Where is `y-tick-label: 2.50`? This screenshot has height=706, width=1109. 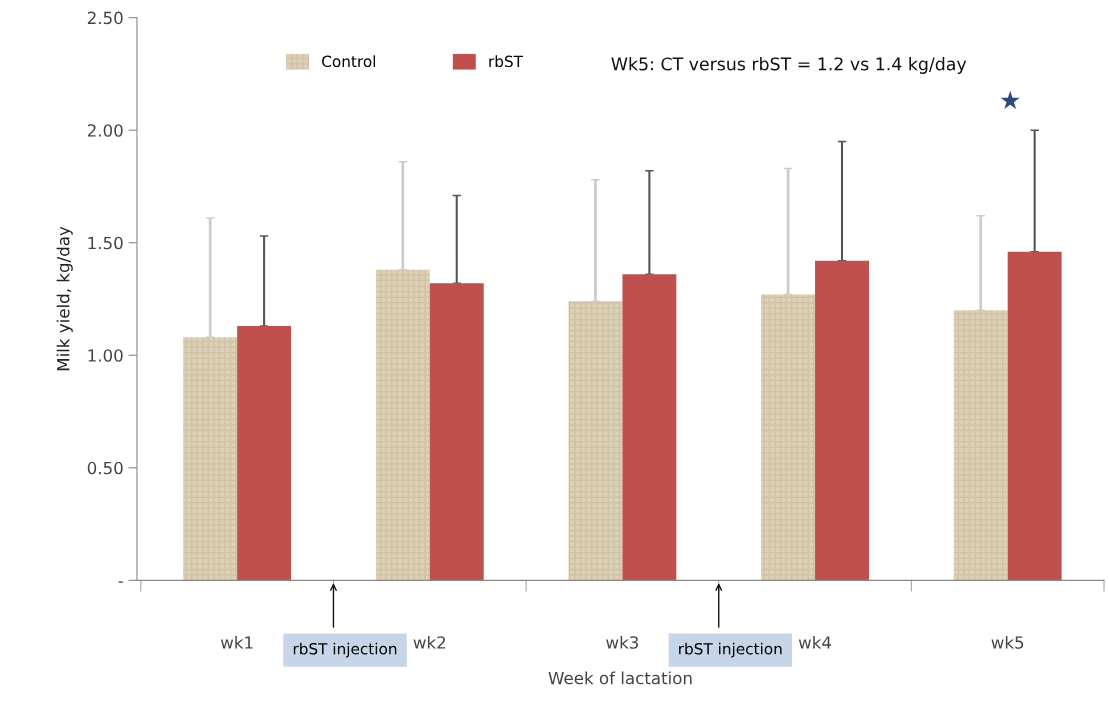 y-tick-label: 2.50 is located at coordinates (105, 18).